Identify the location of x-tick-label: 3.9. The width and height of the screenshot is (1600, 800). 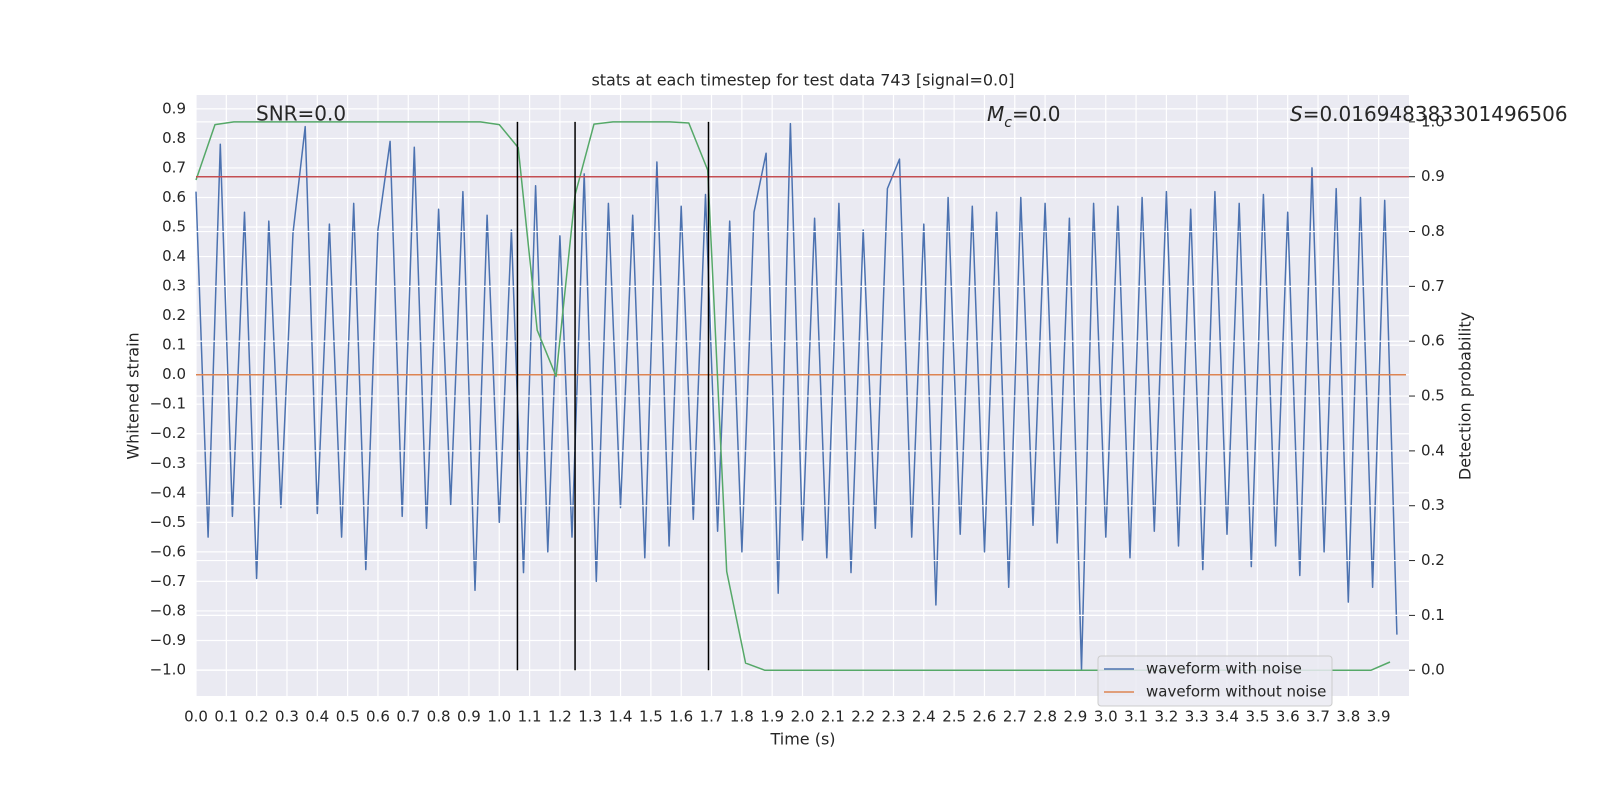
(1379, 717).